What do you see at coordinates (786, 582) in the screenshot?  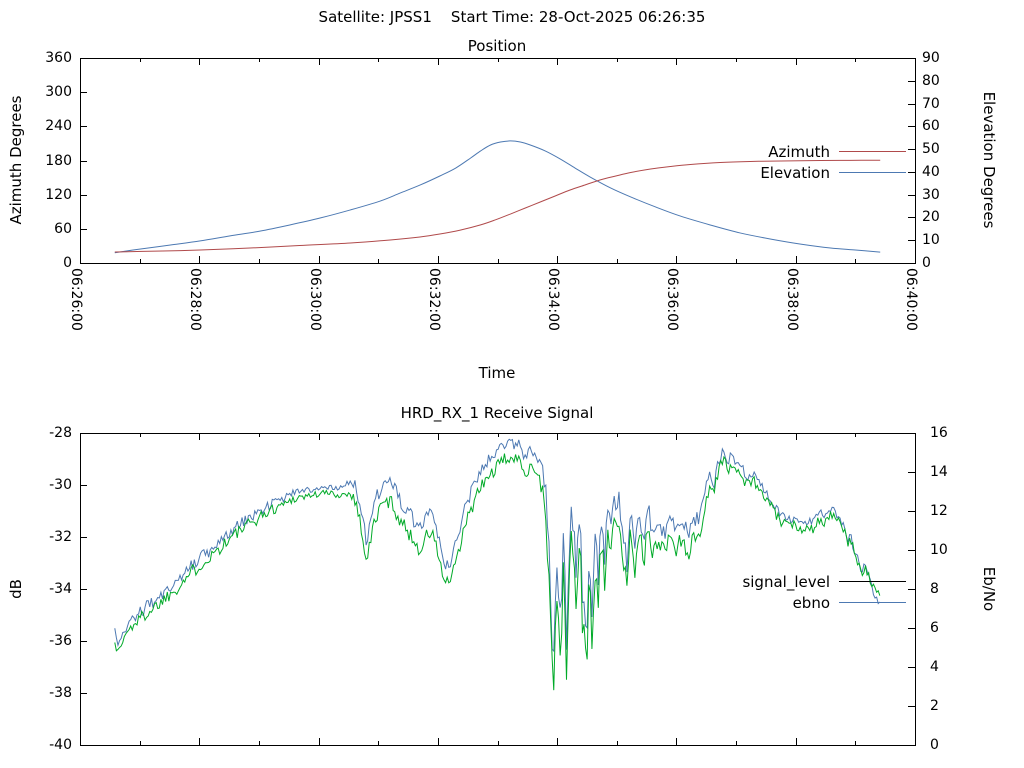 I see `legend-signal-level-label: signal_level` at bounding box center [786, 582].